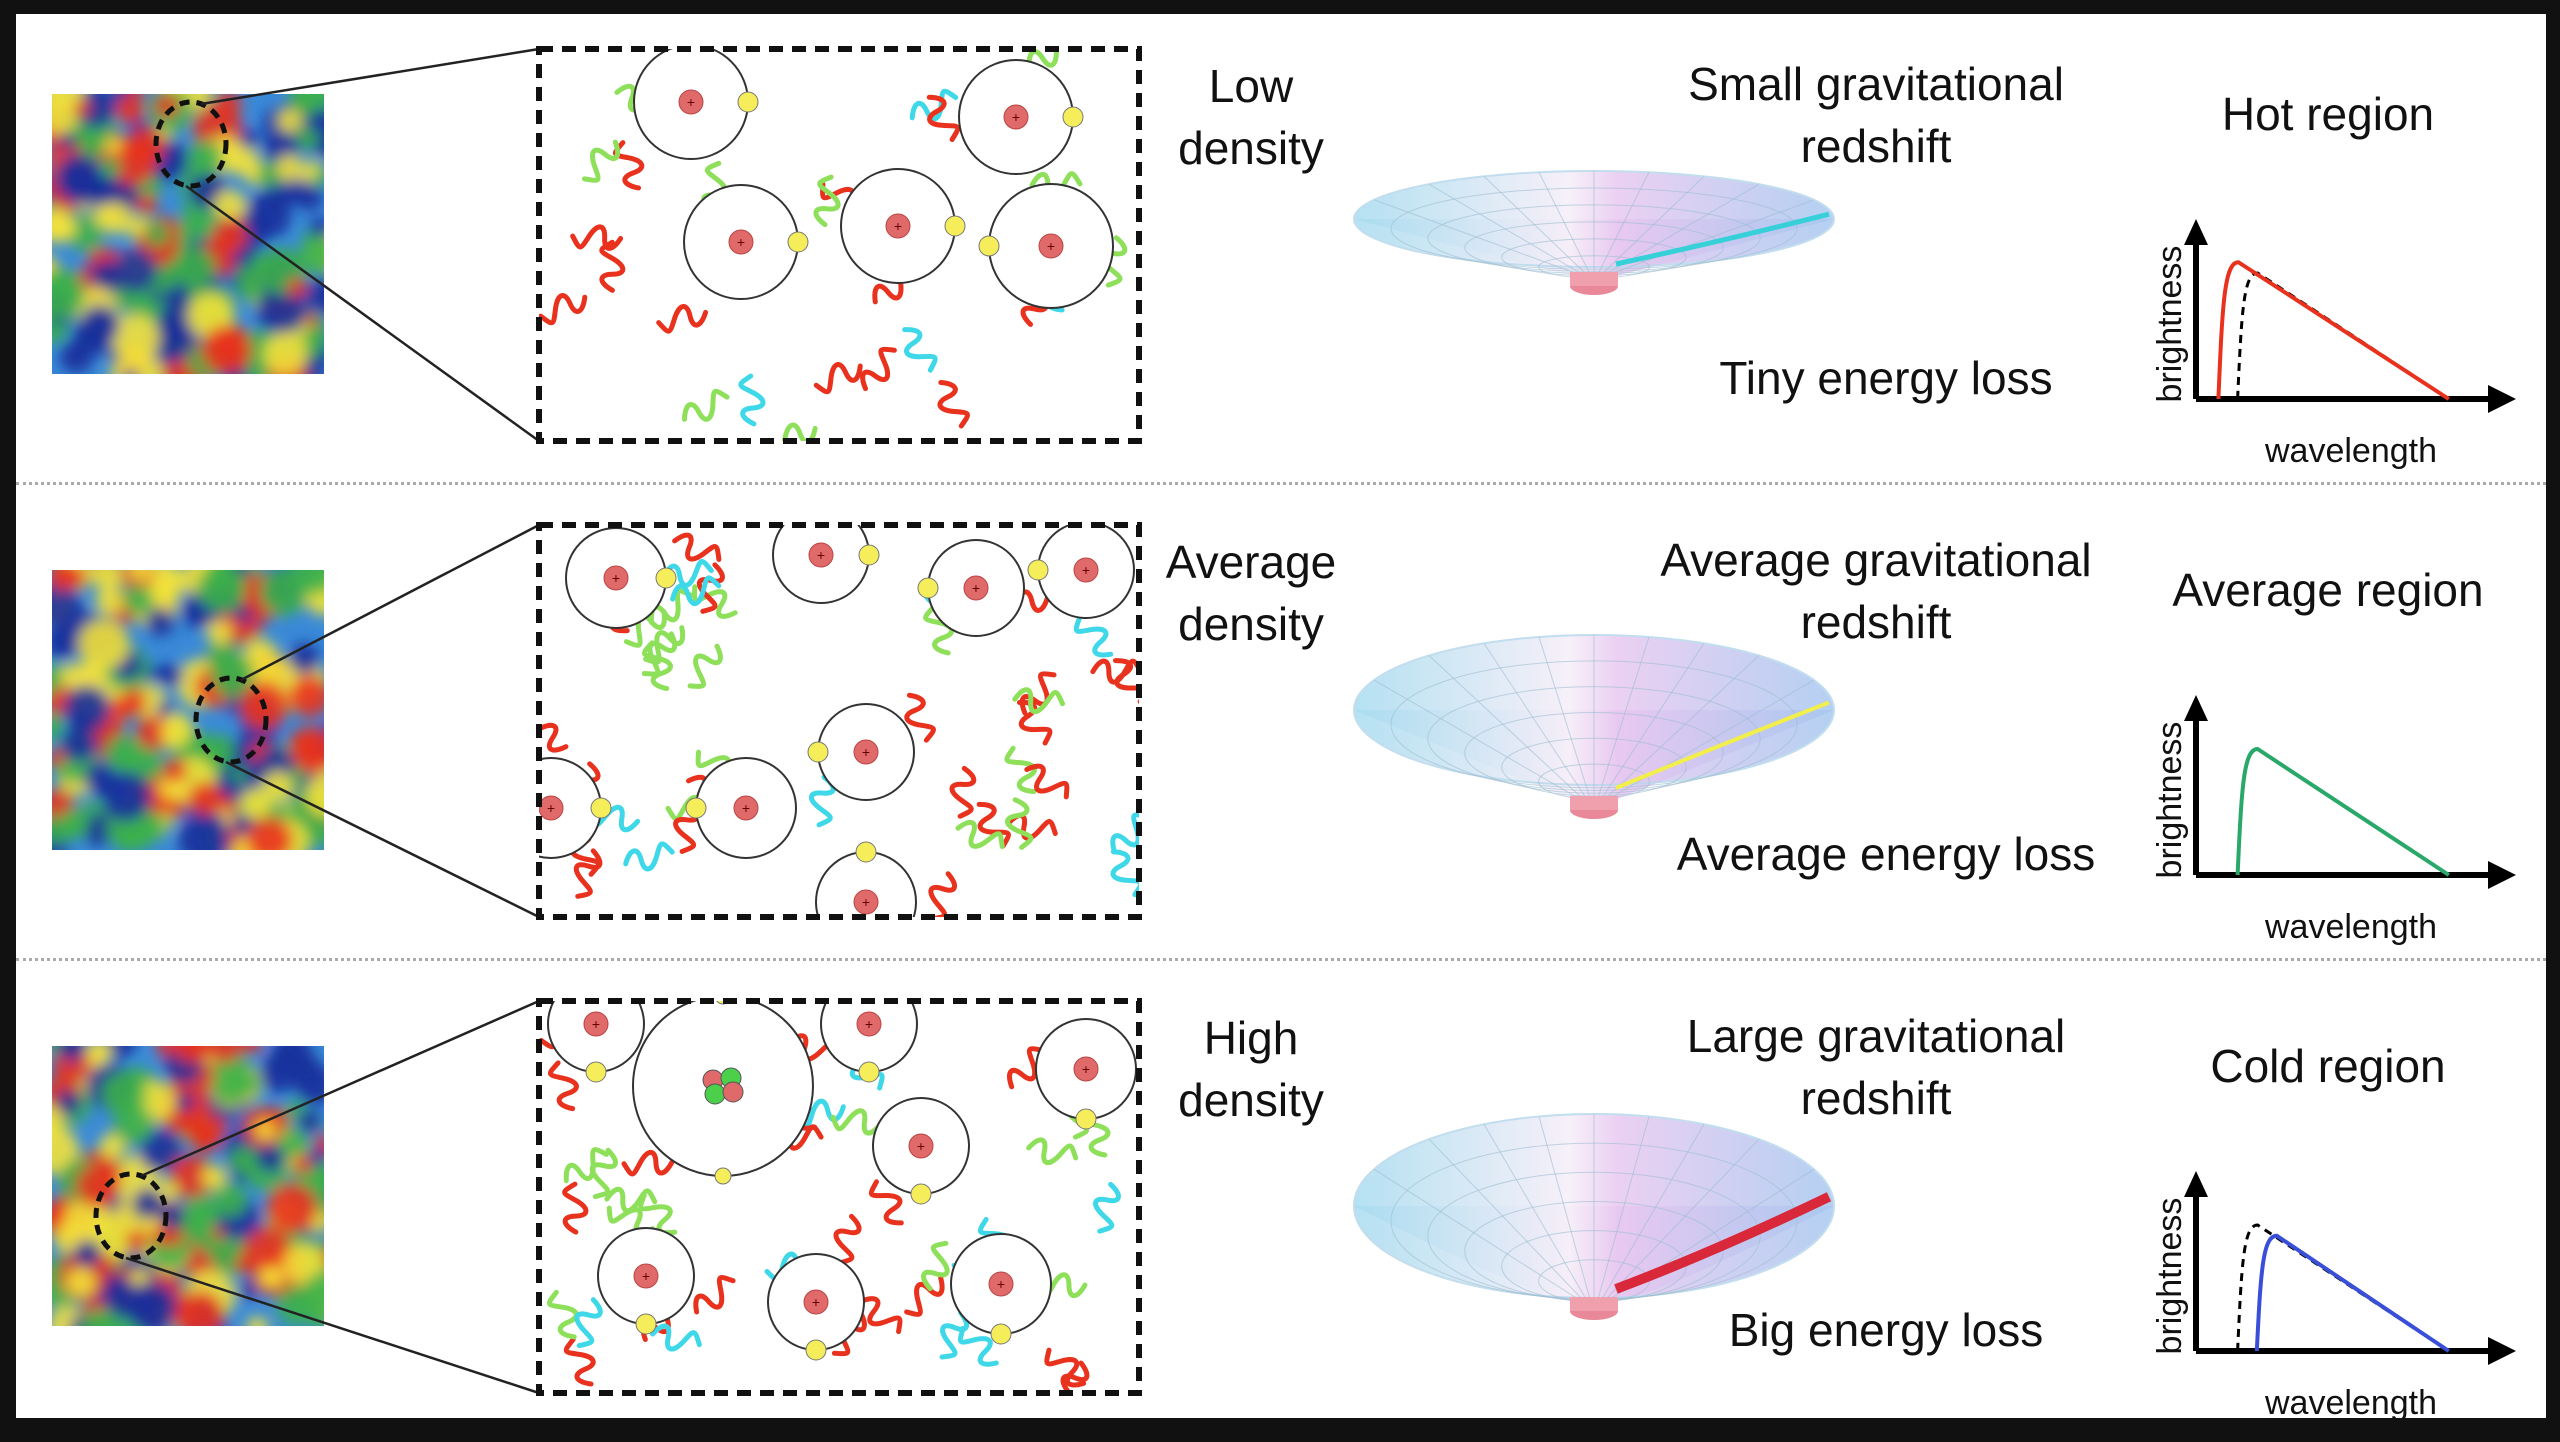 This screenshot has height=1442, width=2560. Describe the element at coordinates (2350, 1403) in the screenshot. I see `wavelength-axis-label: wavelength` at that location.